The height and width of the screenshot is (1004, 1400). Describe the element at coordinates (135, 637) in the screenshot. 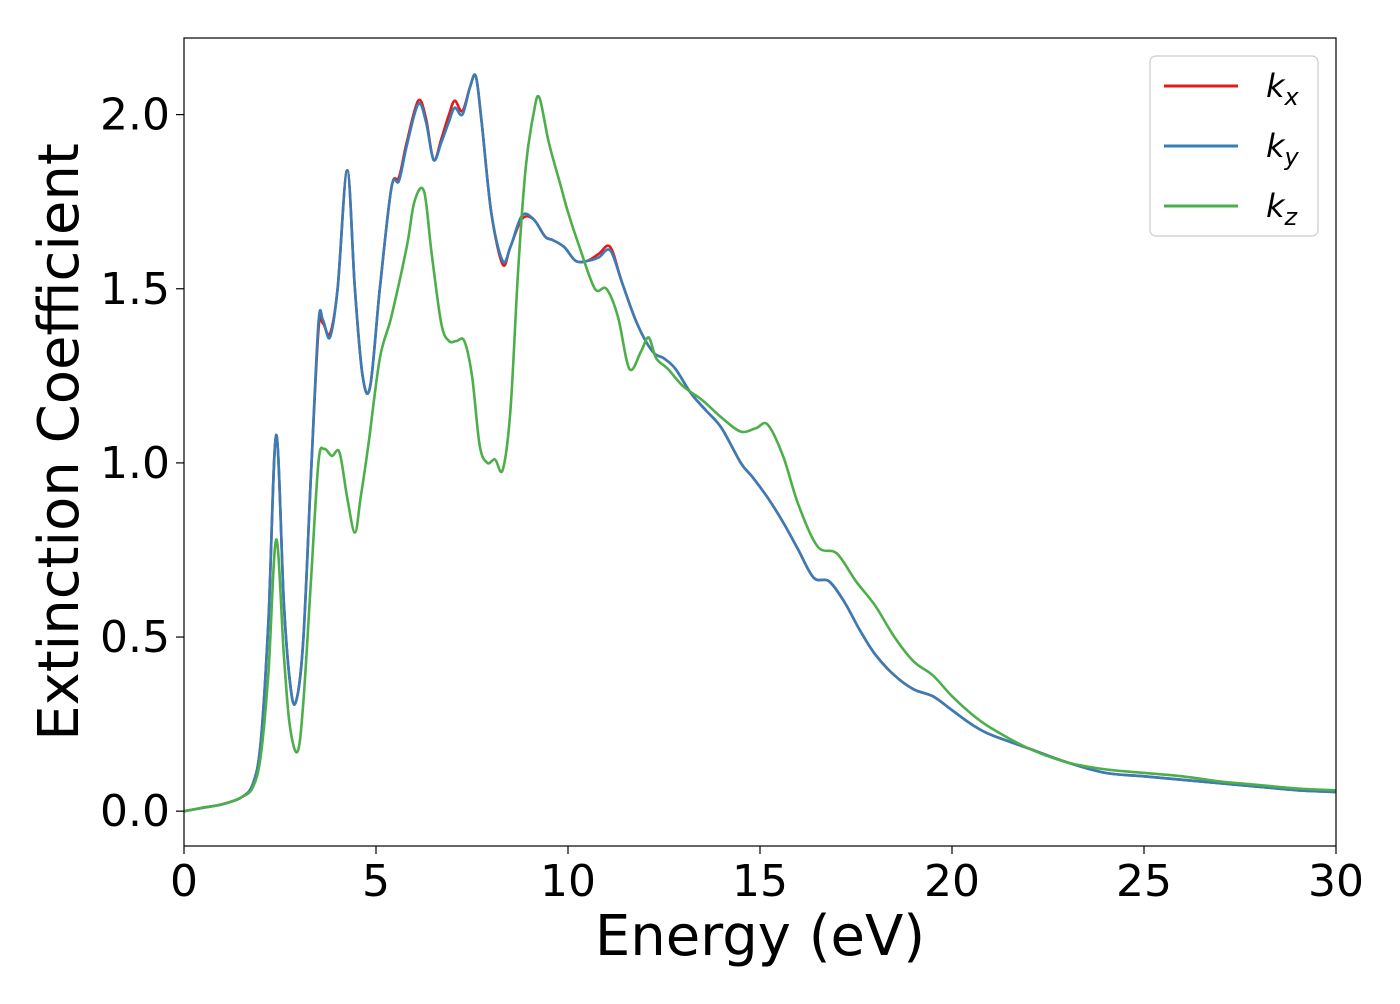

I see `y-tick-label: 0.5` at that location.